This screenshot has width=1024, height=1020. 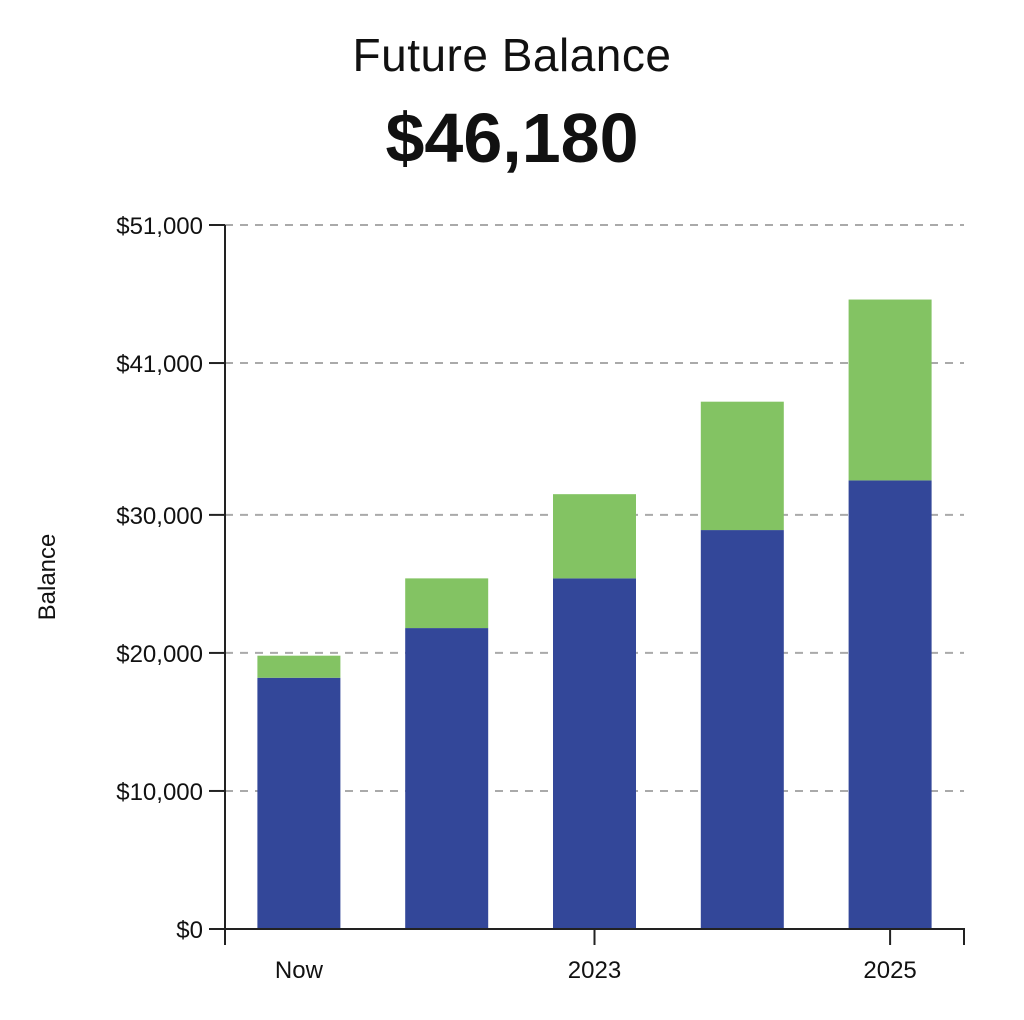 I want to click on y-tick-label: $51,000, so click(x=159, y=226).